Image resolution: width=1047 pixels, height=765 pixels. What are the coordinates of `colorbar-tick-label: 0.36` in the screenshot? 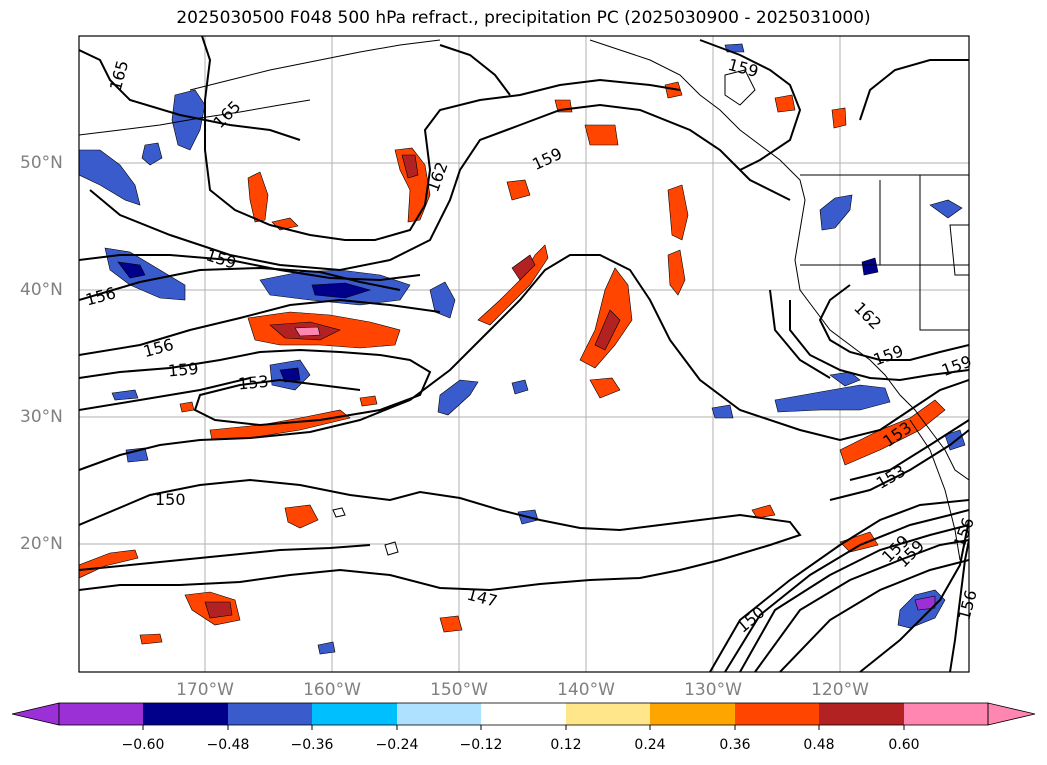 It's located at (735, 745).